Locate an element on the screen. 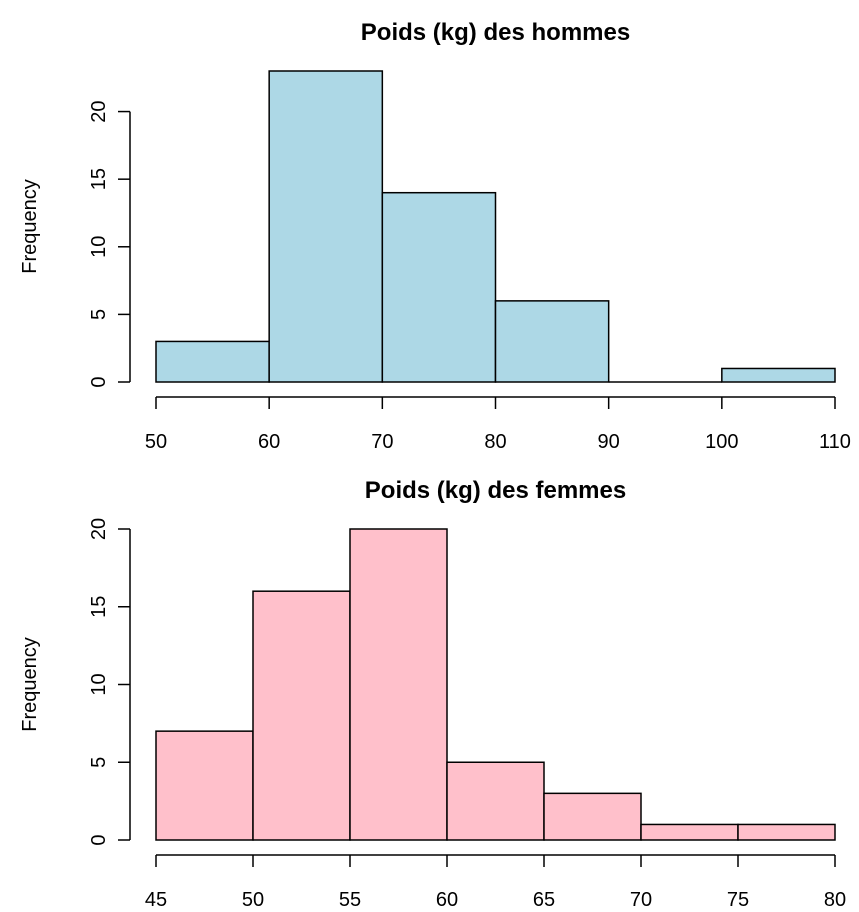 The width and height of the screenshot is (859, 912). x-tick-label: 90 is located at coordinates (609, 442).